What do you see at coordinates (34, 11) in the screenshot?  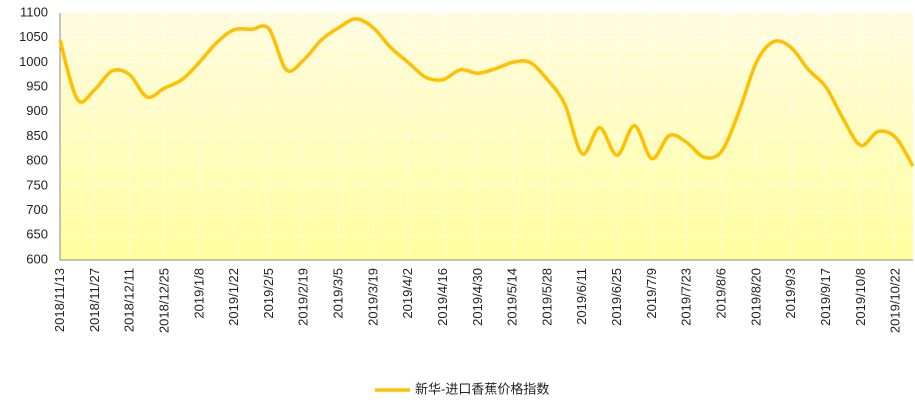 I see `y-tick-label: 1100` at bounding box center [34, 11].